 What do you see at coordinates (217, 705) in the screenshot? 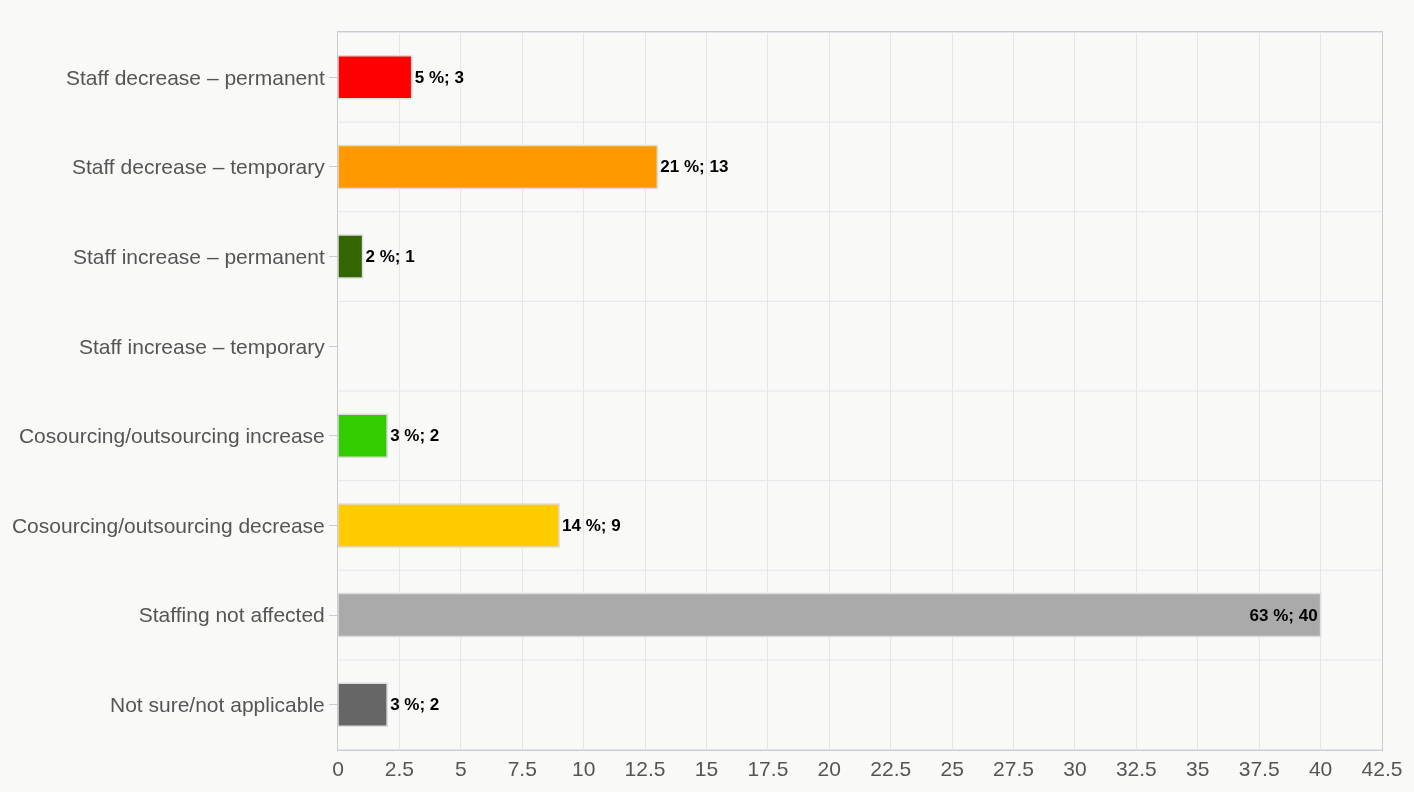
I see `y-tick-label: Not sure/not applicable` at bounding box center [217, 705].